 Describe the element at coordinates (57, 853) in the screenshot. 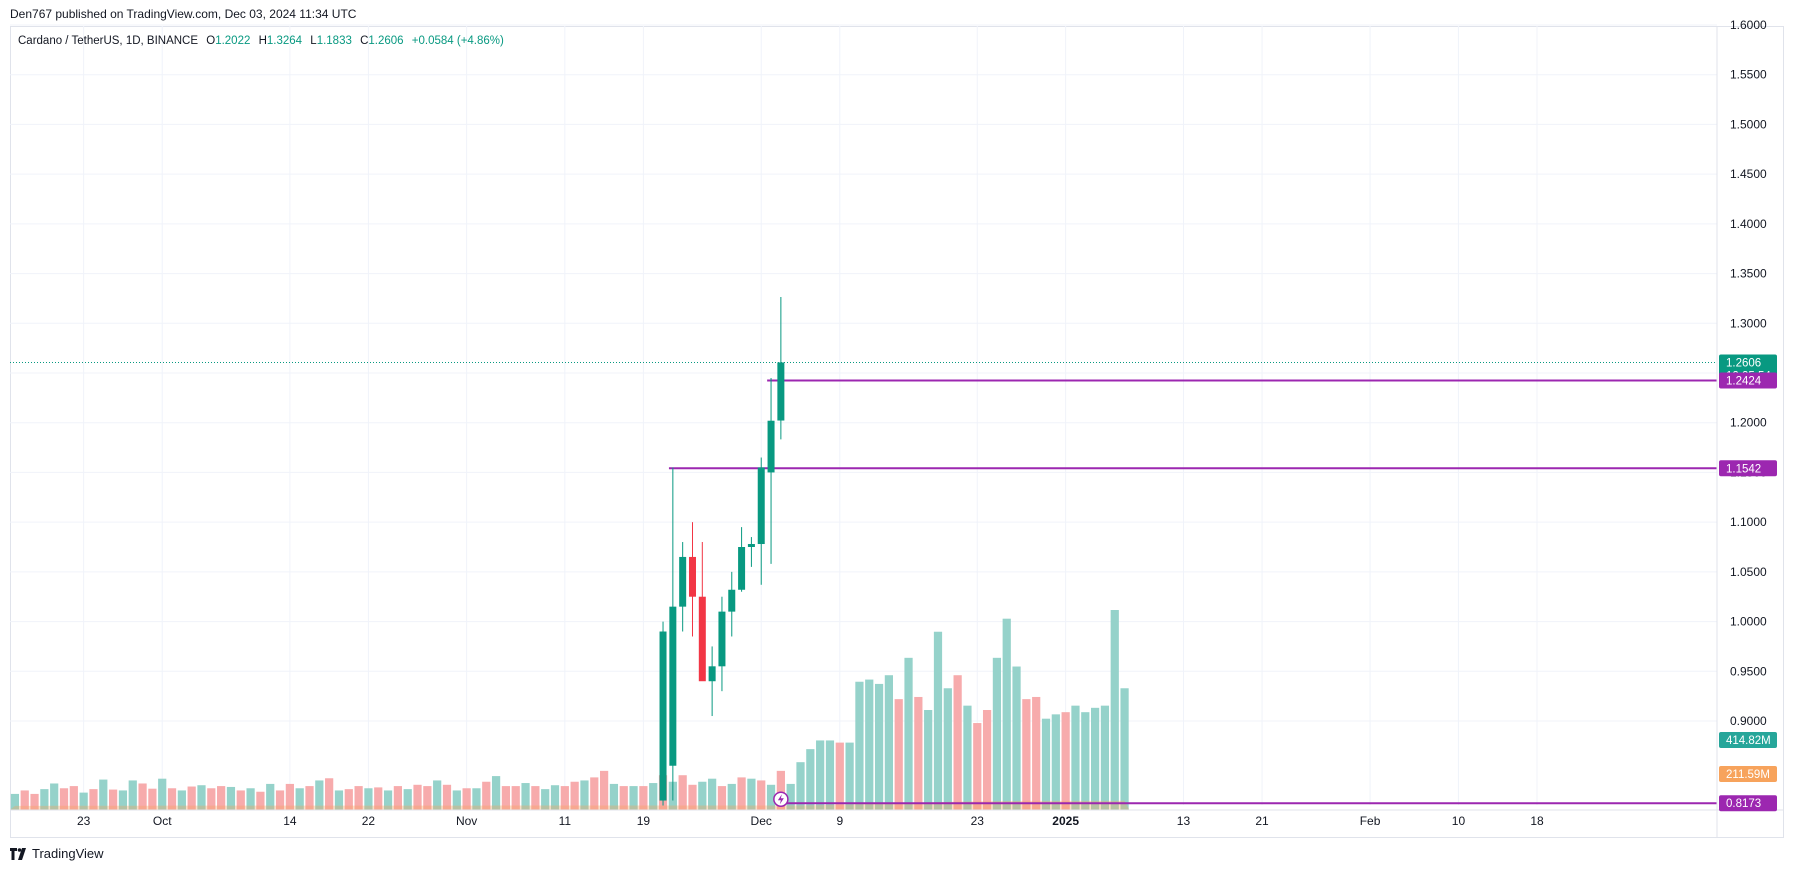

I see `tradingview-footer: TradingView` at that location.